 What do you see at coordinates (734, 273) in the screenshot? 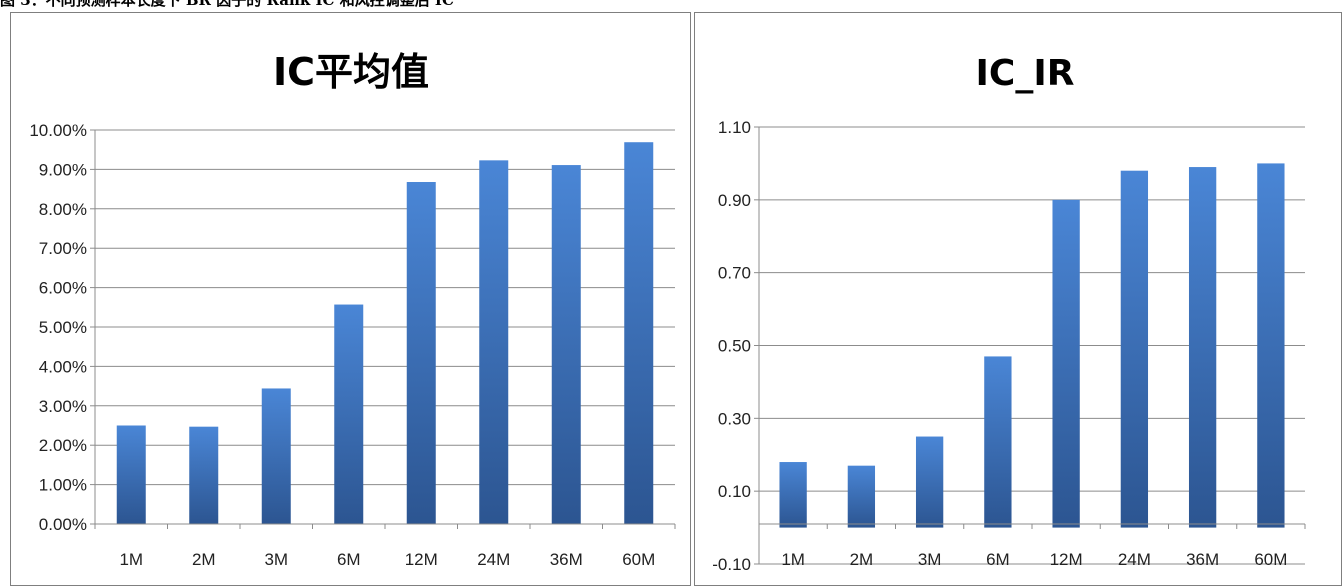
I see `y-tick-label: 0.70` at bounding box center [734, 273].